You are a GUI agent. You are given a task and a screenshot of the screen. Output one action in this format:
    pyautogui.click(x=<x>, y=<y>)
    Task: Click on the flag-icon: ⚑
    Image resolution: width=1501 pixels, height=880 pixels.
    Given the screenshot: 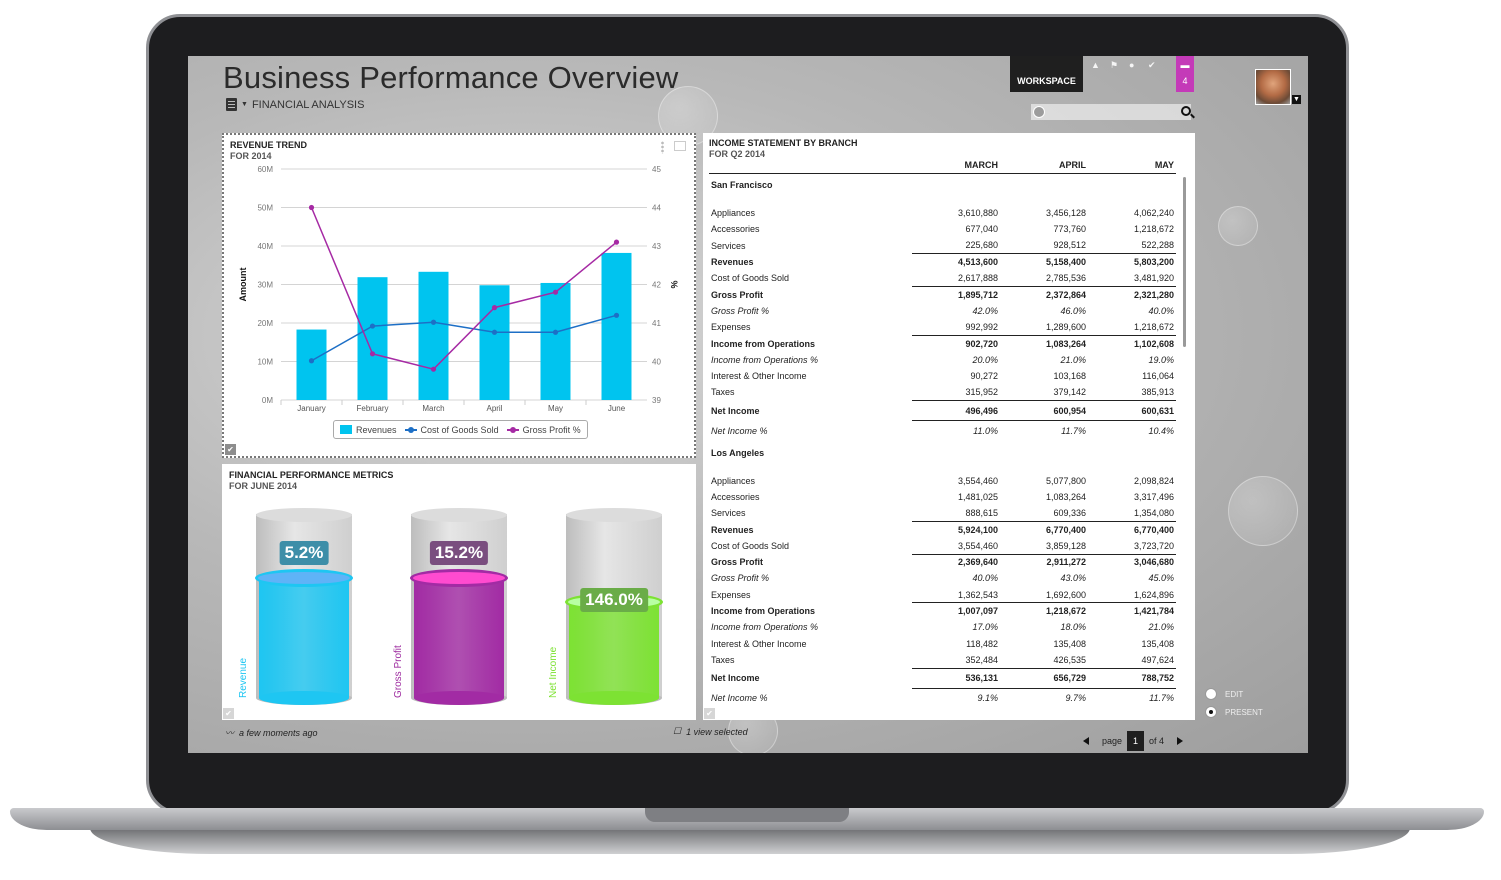 What is the action you would take?
    pyautogui.click(x=1114, y=65)
    